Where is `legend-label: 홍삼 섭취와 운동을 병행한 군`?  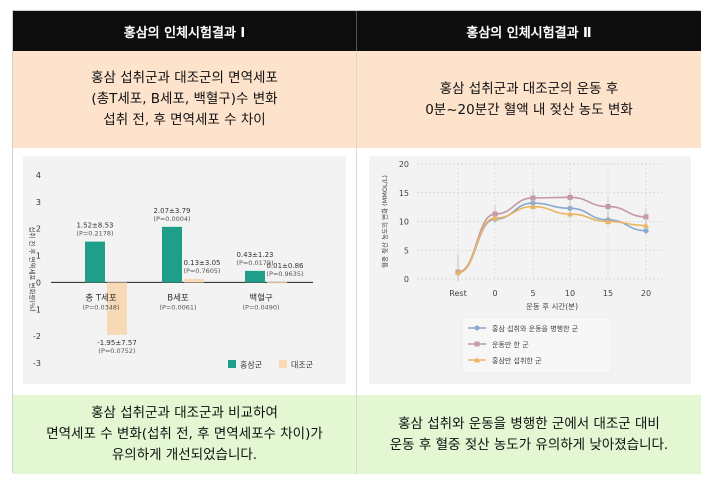 legend-label: 홍삼 섭취와 운동을 병행한 군 is located at coordinates (535, 328).